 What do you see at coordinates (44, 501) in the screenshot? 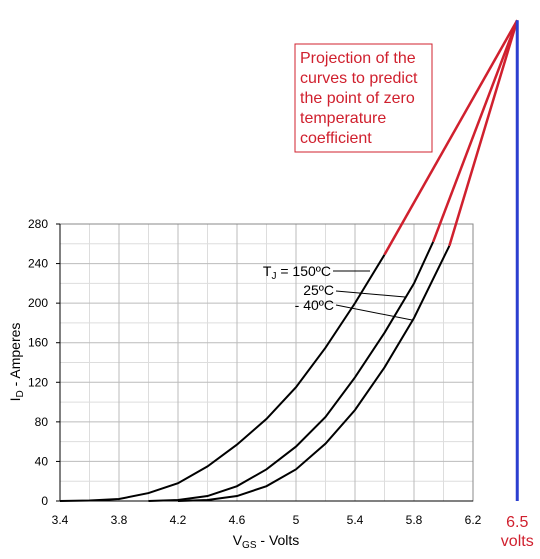
I see `y-tick-label: 0` at bounding box center [44, 501].